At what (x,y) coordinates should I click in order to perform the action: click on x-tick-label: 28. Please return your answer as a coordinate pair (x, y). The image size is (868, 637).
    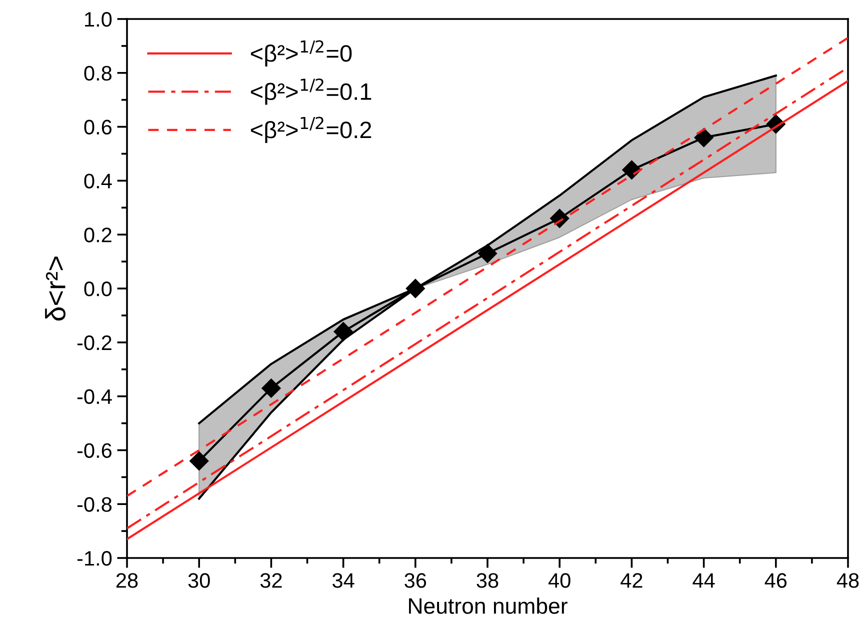
    Looking at the image, I should click on (127, 580).